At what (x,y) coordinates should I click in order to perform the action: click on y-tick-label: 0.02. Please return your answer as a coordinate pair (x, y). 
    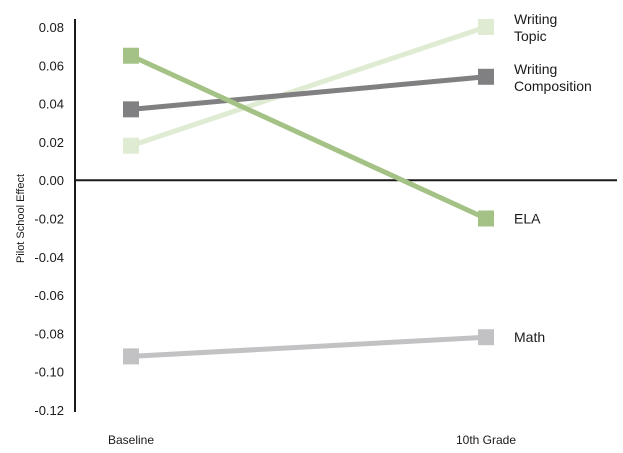
    Looking at the image, I should click on (51, 142).